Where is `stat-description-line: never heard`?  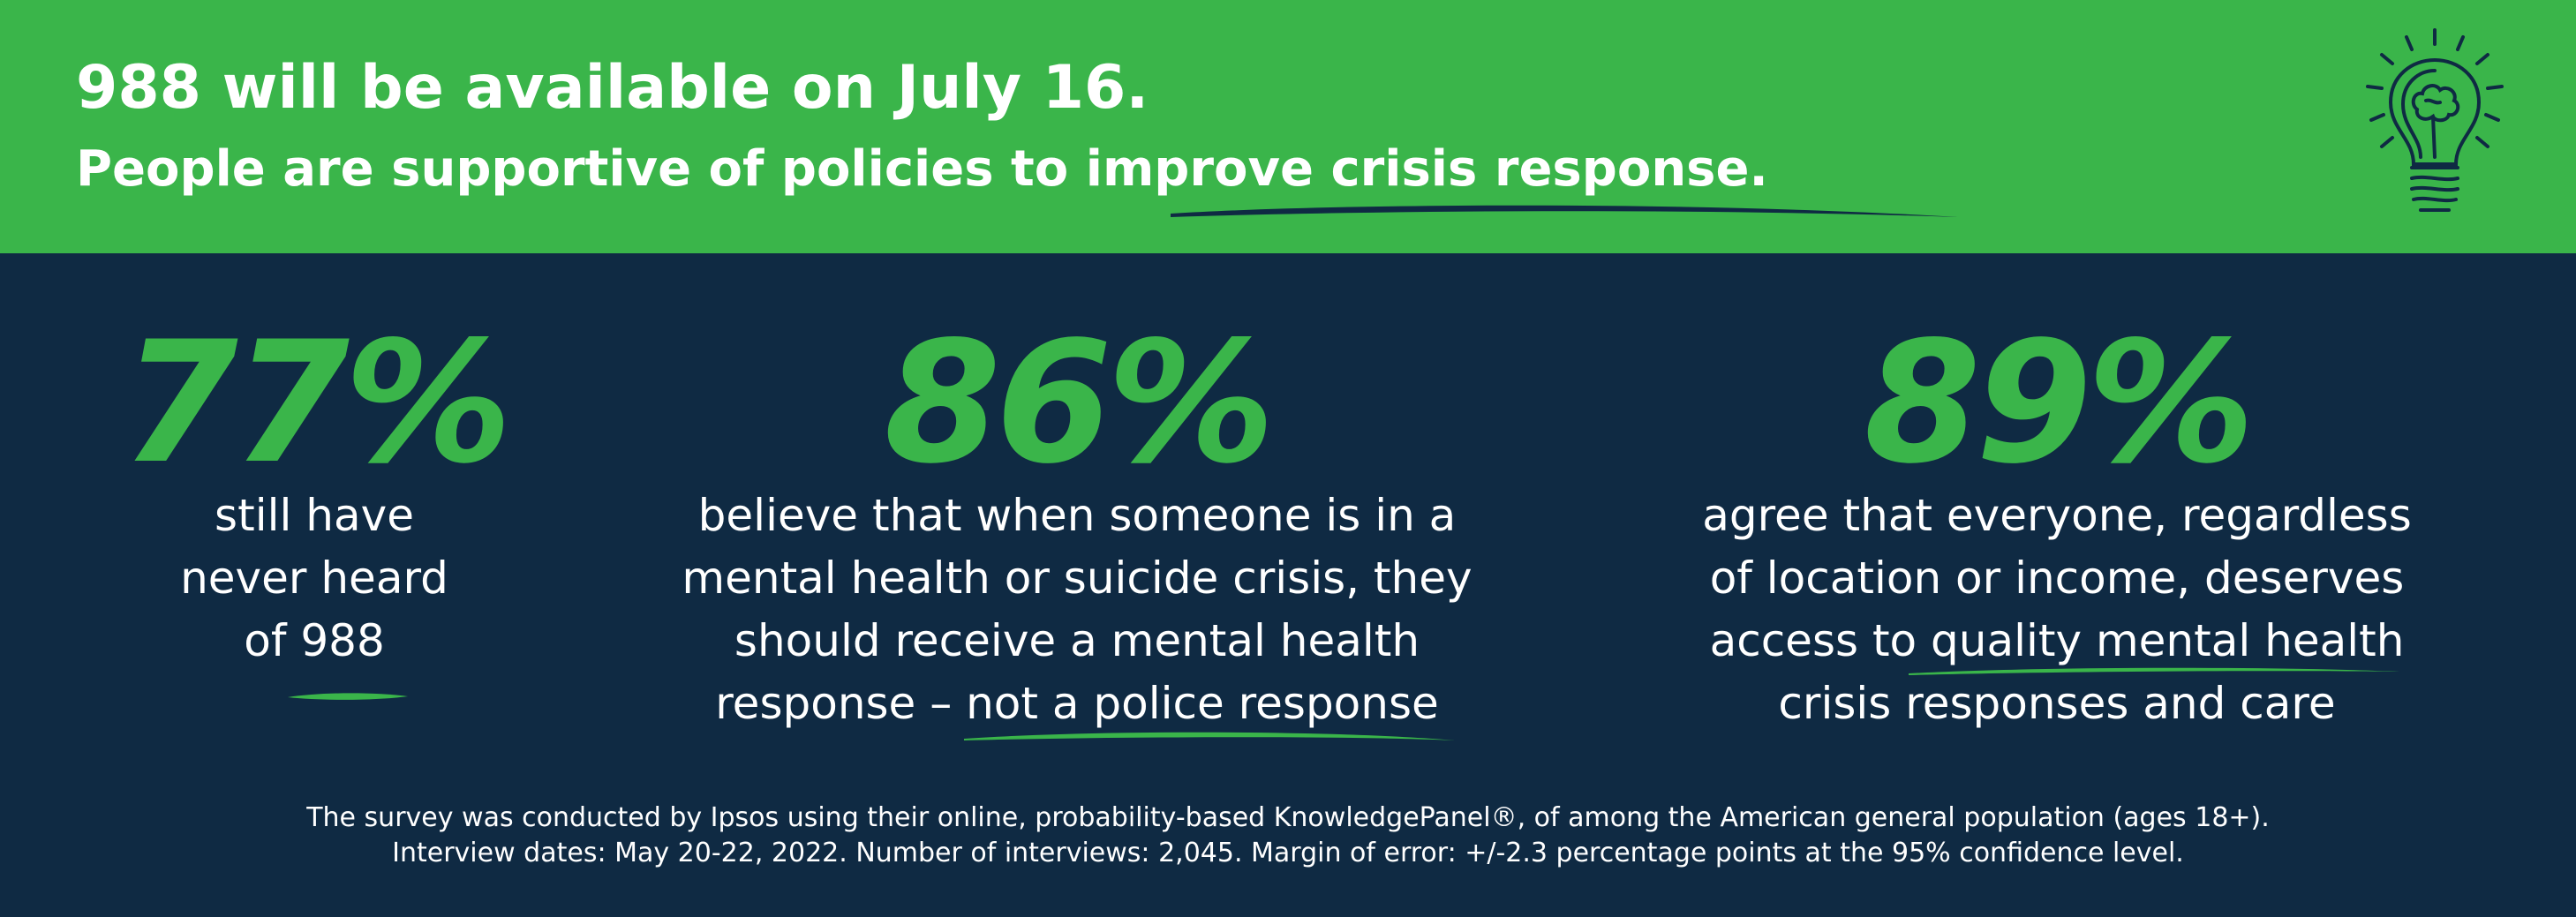
stat-description-line: never heard is located at coordinates (314, 578).